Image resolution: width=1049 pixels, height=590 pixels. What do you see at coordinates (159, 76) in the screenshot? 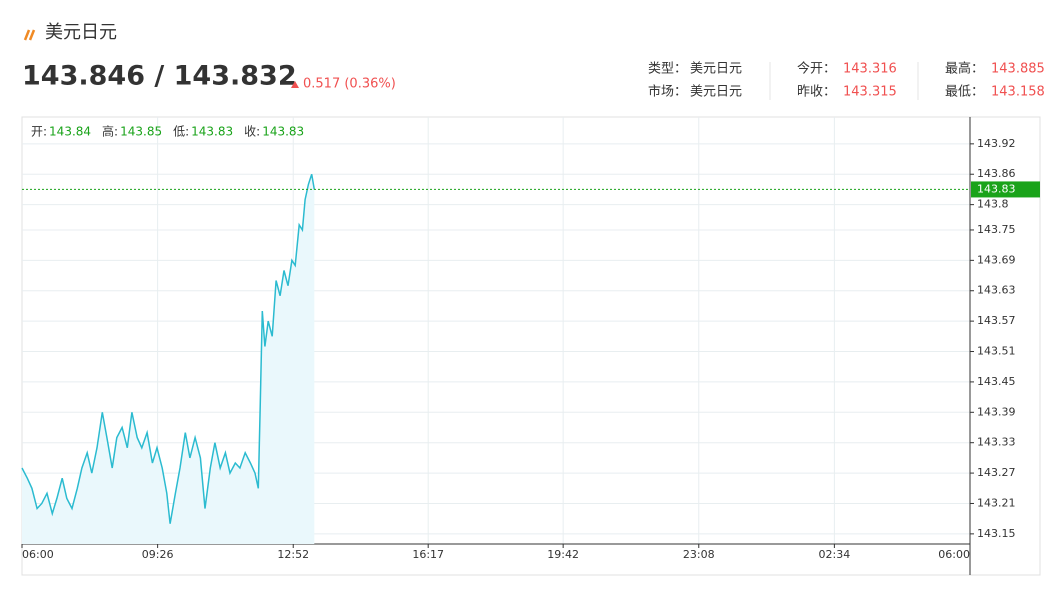
I see `price: 143.846 / 143.832` at bounding box center [159, 76].